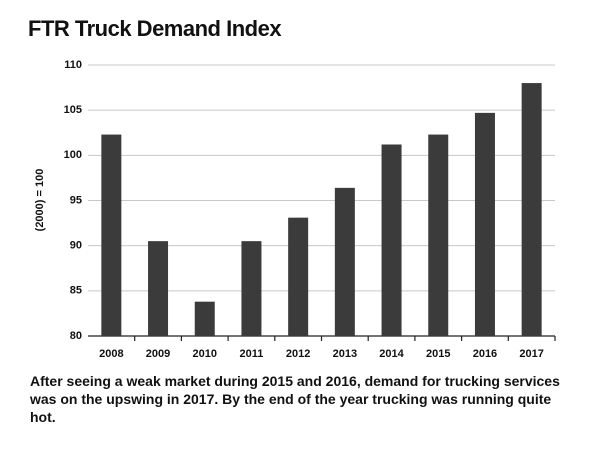 This screenshot has height=450, width=600. I want to click on x-tick-label: 2012, so click(298, 354).